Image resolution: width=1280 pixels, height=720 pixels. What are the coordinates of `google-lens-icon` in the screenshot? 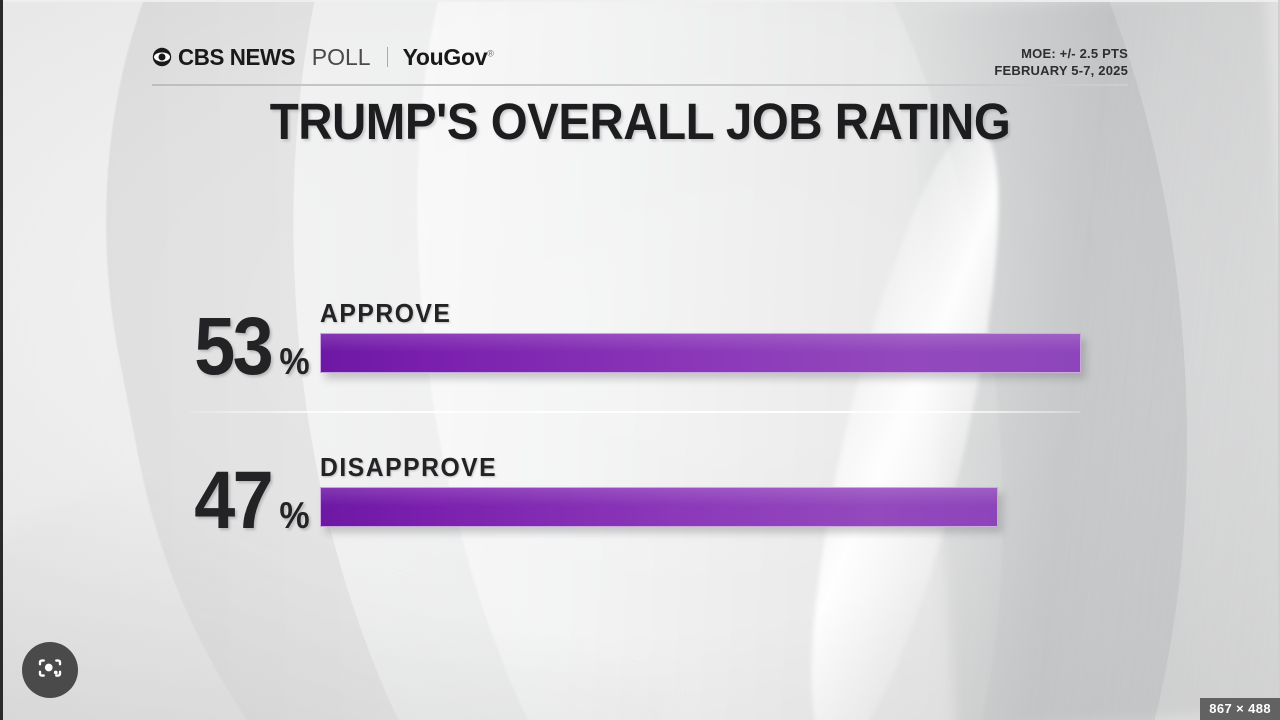 It's located at (50, 670).